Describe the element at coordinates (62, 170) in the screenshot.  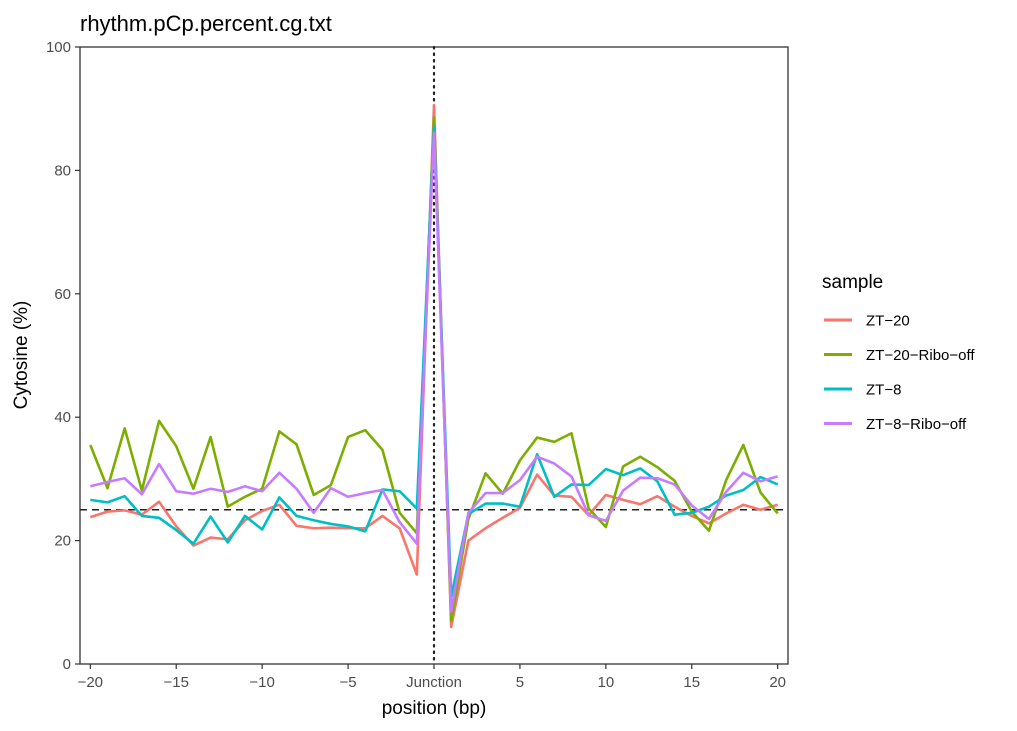
I see `y-tick-label: 80` at that location.